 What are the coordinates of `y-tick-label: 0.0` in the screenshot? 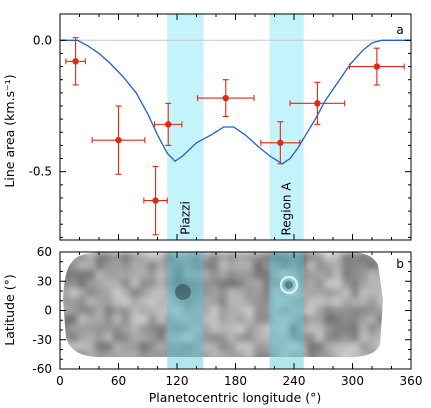 It's located at (42, 40).